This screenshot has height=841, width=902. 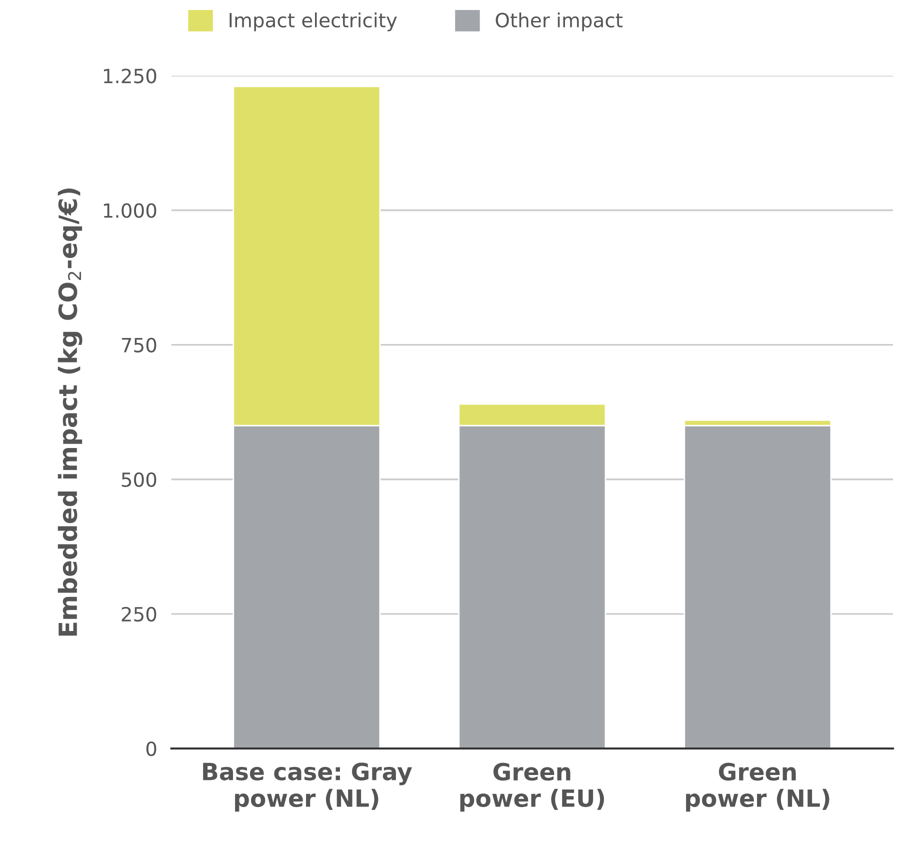 I want to click on y-tick-label: 0, so click(x=151, y=748).